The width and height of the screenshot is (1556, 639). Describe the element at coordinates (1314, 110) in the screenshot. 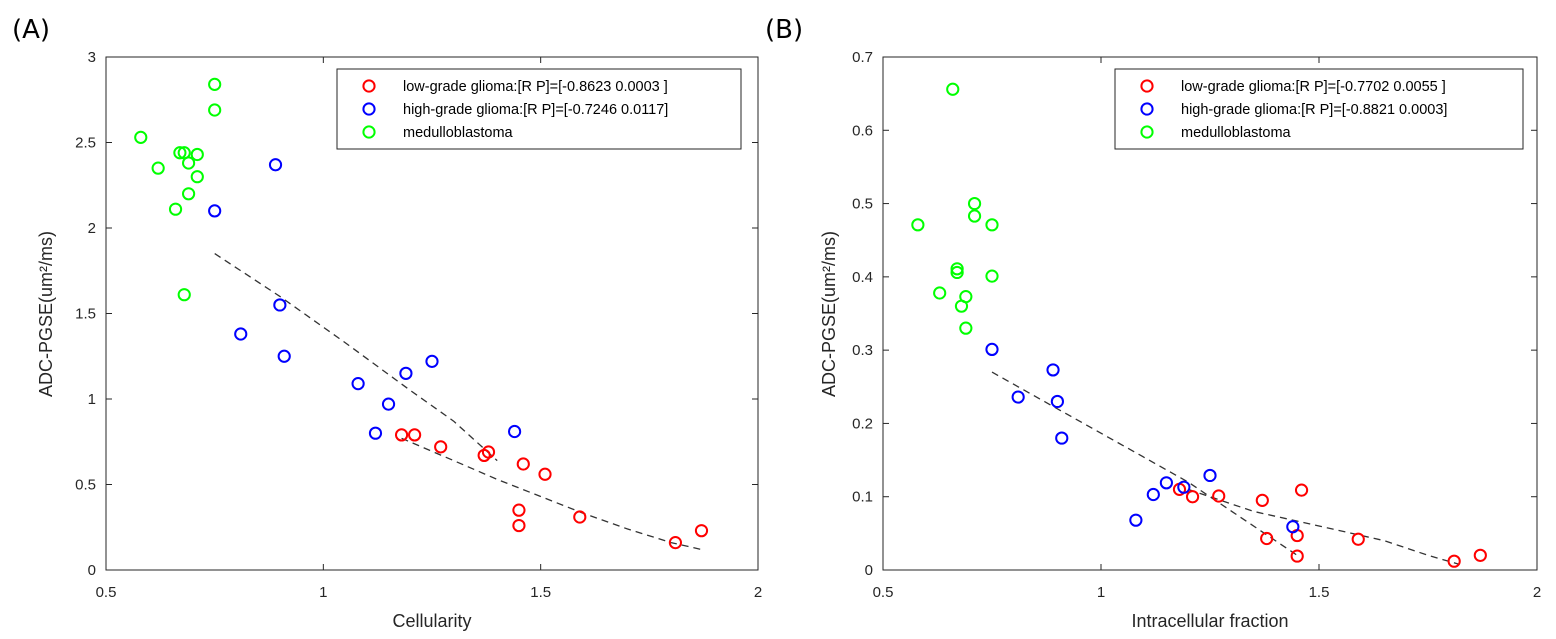

I see `legend-entry-label: high-grade glioma:[R P]=[-0.8821 0.0003]` at that location.